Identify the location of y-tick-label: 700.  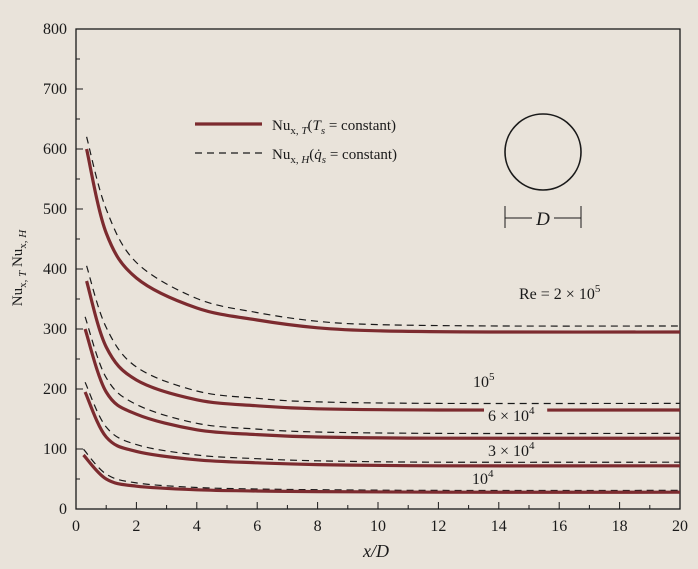
(55, 89).